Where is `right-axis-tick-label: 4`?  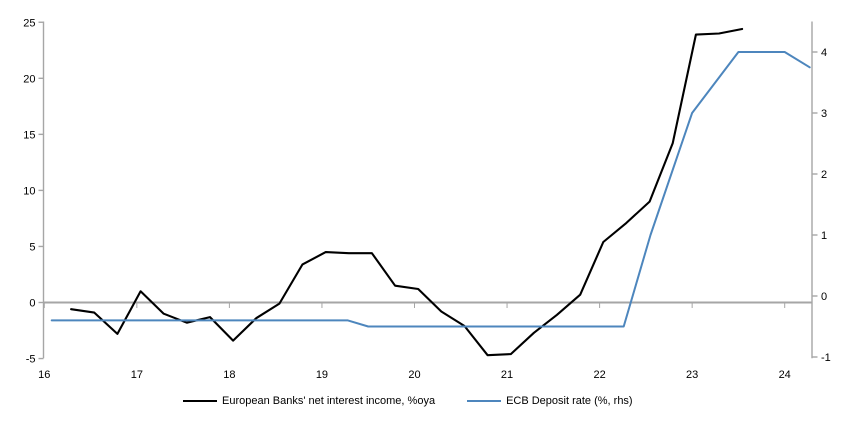
right-axis-tick-label: 4 is located at coordinates (824, 53).